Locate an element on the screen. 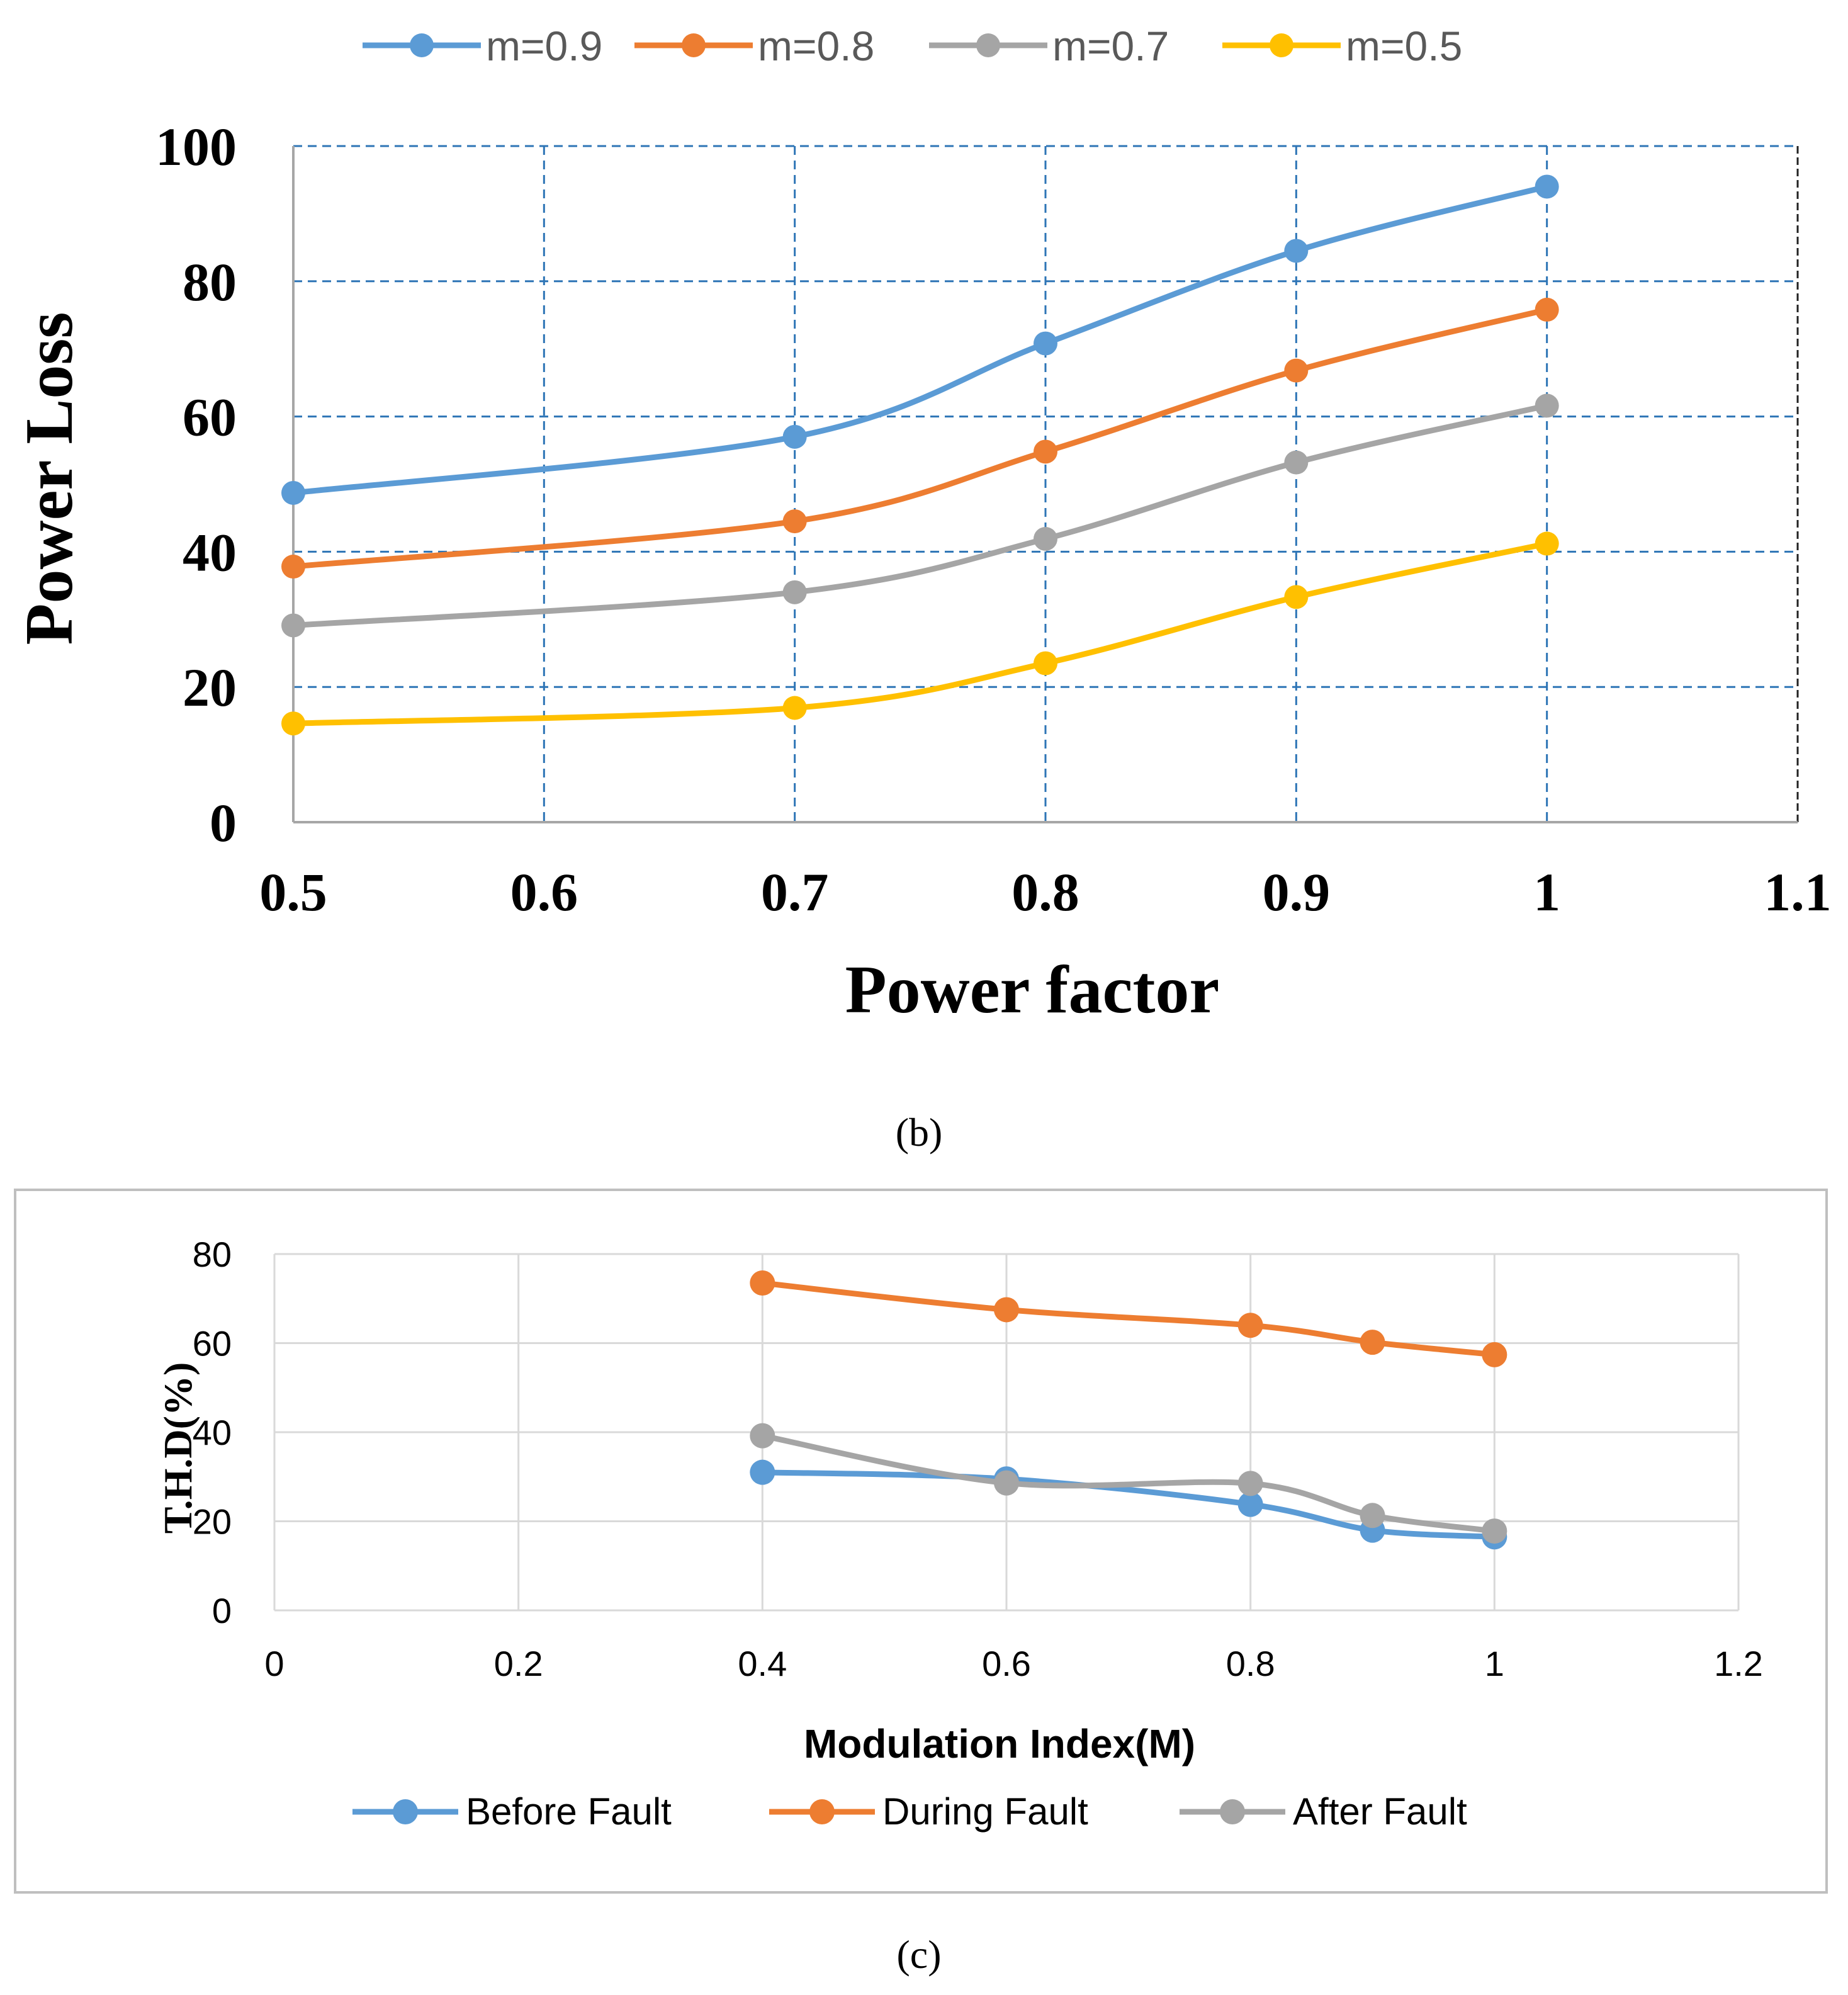  b-x-tick-labels: 0.5 0.6 0.7 0.8 0.9 1 1.1 is located at coordinates (1045, 892).